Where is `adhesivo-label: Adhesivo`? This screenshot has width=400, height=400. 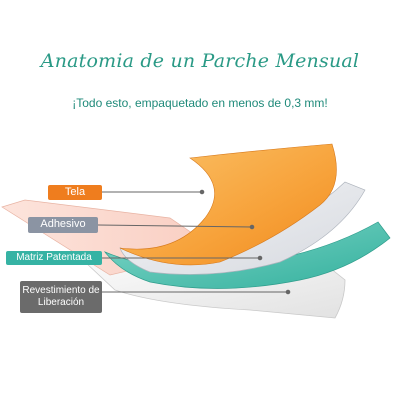 adhesivo-label: Adhesivo is located at coordinates (63, 225).